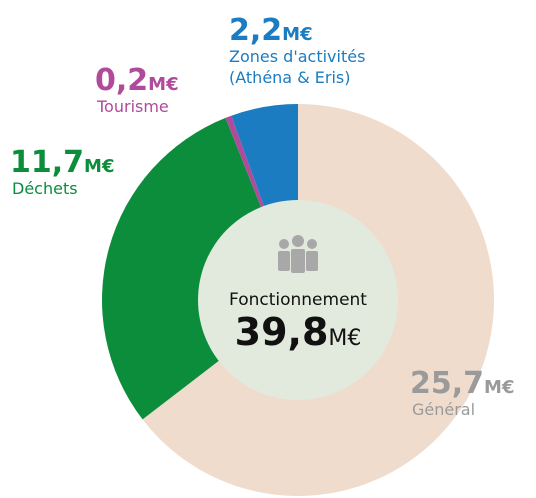  I want to click on category-label: Zones d'activités, so click(297, 56).